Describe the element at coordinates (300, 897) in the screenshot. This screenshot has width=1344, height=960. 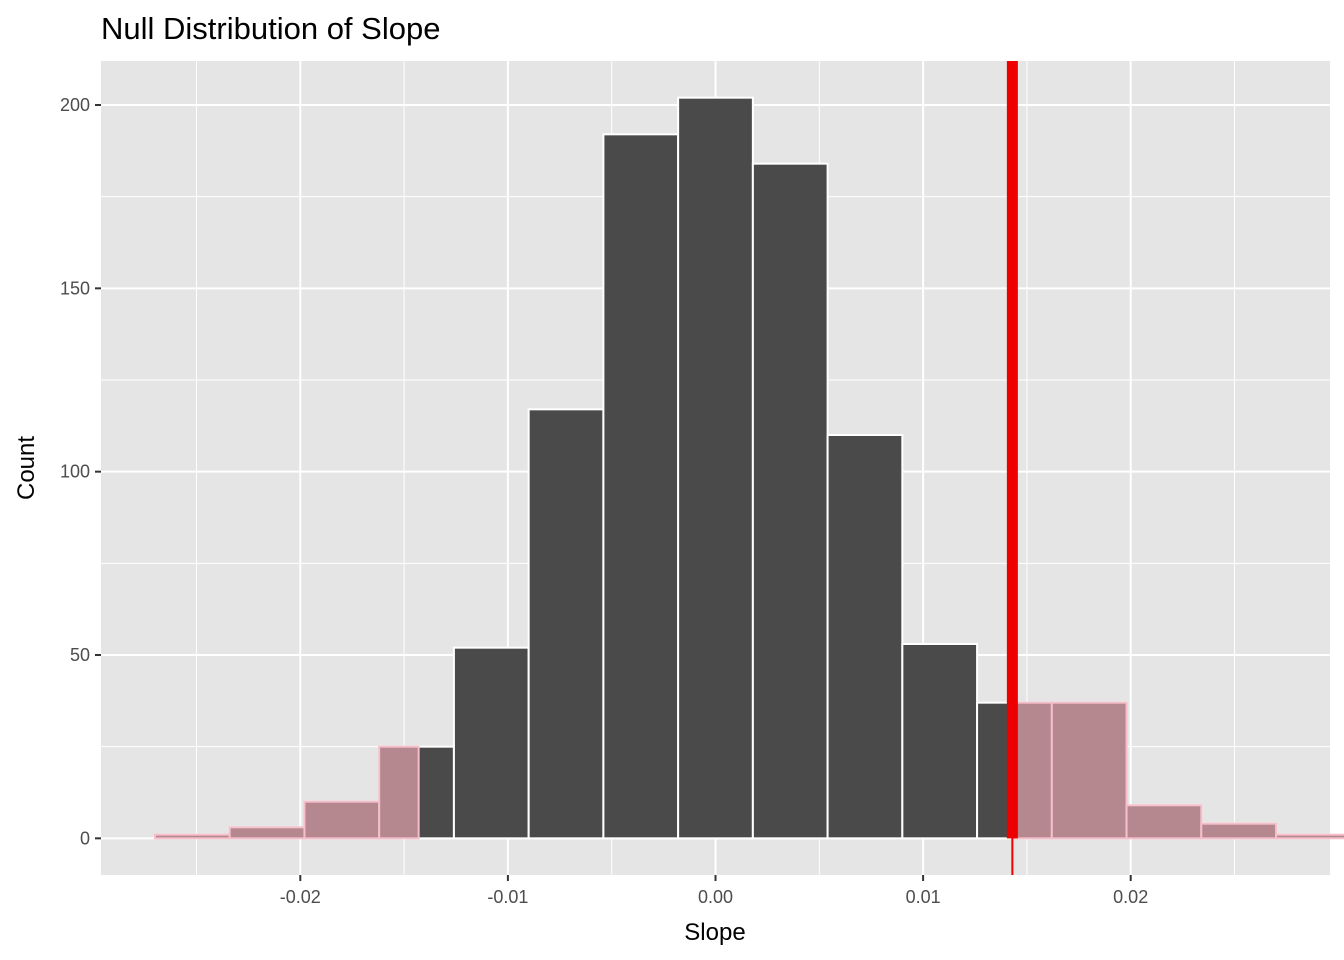
I see `x-tick-label: -0.02` at that location.